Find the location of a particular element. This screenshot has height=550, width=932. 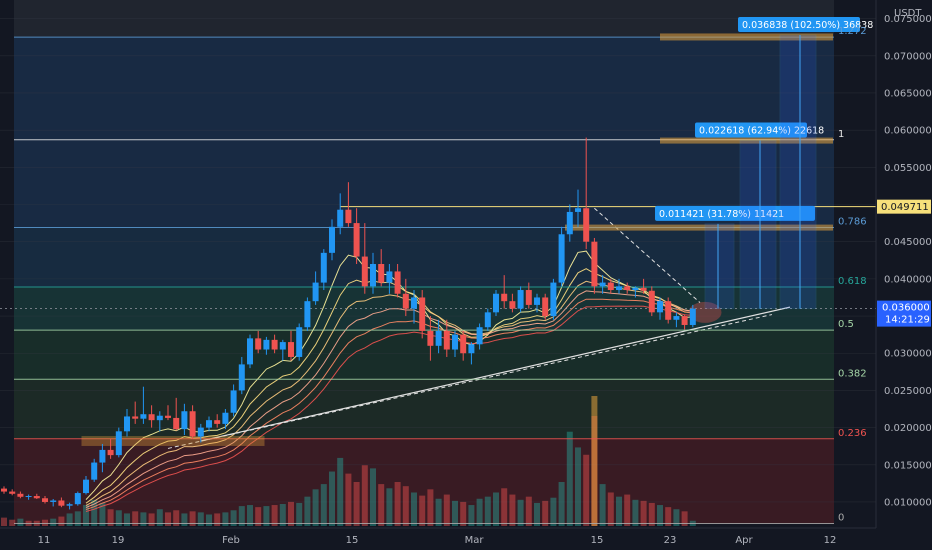

fib-level-label: 0 is located at coordinates (841, 518).